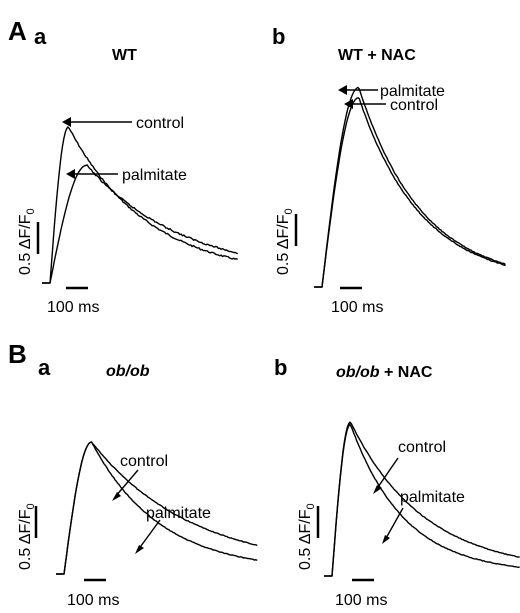  I want to click on panel-title: ob/ob, so click(128, 371).